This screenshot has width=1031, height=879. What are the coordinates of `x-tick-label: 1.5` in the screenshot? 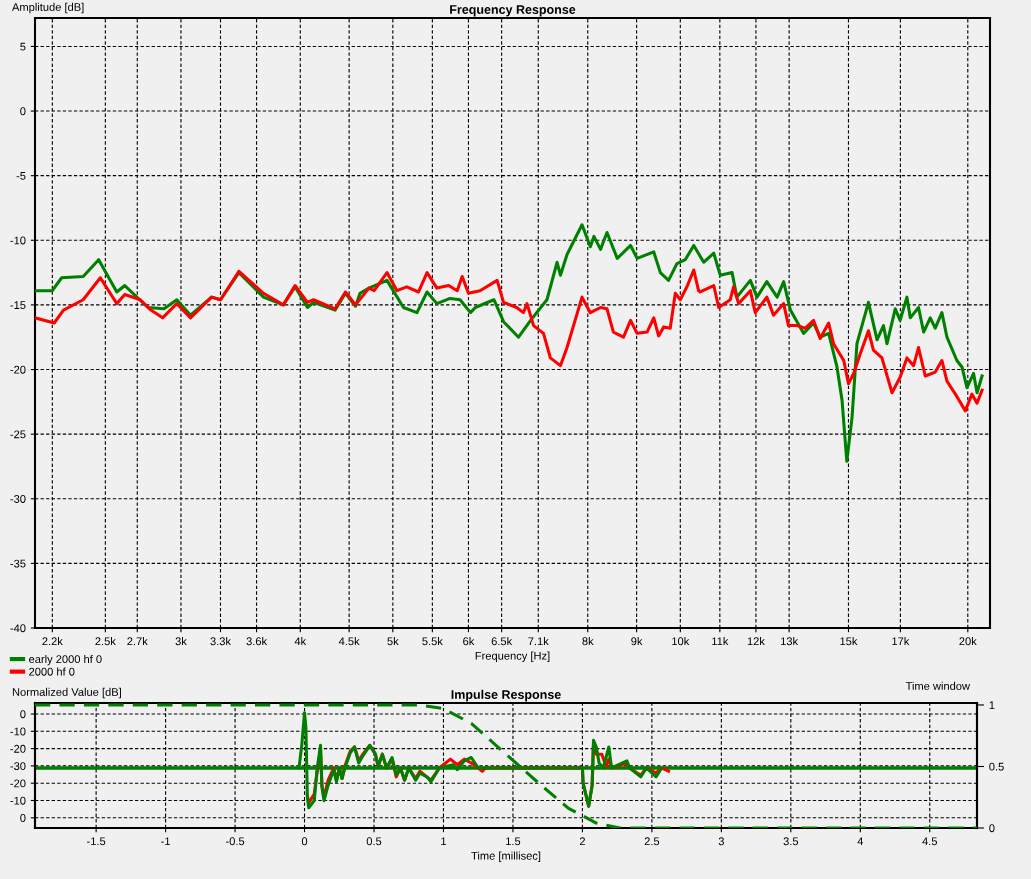 It's located at (513, 841).